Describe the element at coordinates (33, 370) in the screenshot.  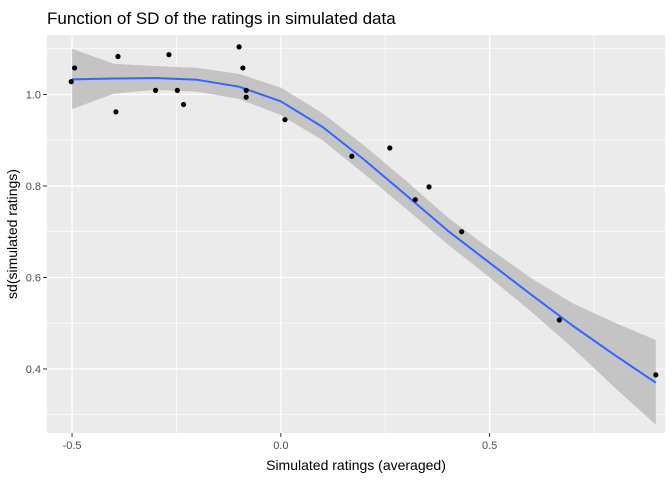
I see `y-tick-label: 0.4` at that location.